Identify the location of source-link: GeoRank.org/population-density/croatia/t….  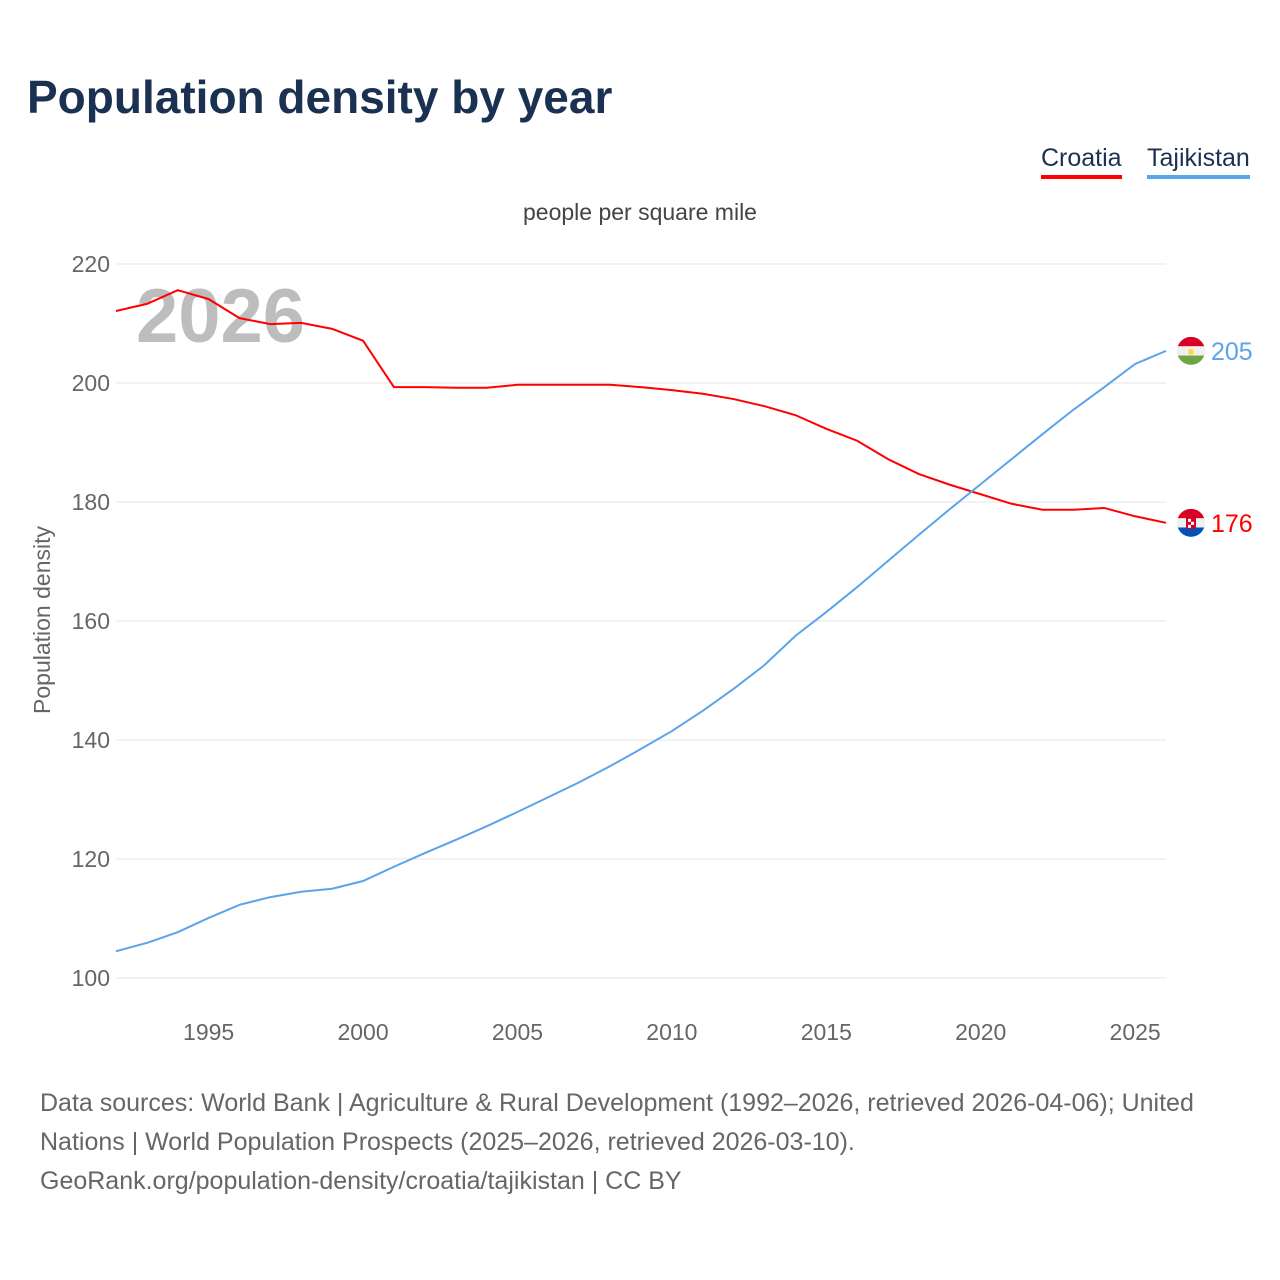
(361, 1181).